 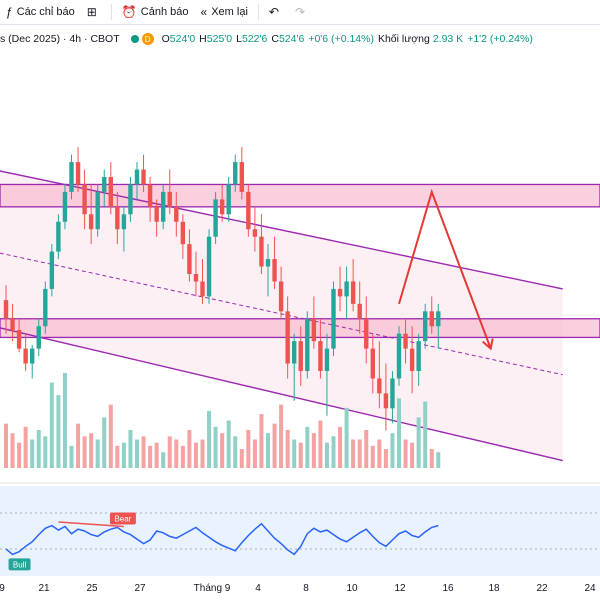 I want to click on undo-button: ↶, so click(x=276, y=12).